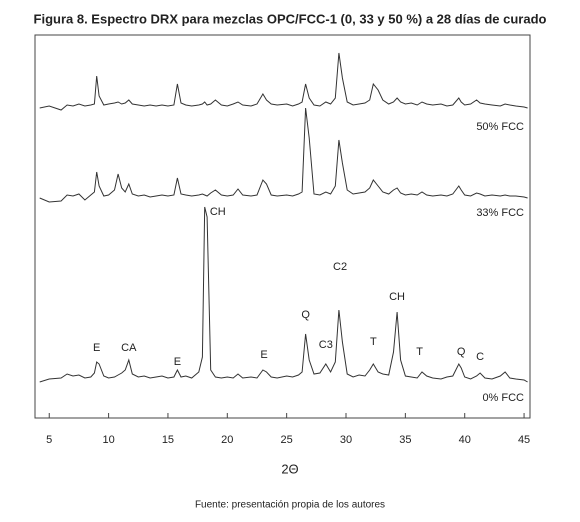 The width and height of the screenshot is (580, 522). Describe the element at coordinates (283, 81) in the screenshot. I see `xrd-trace` at that location.